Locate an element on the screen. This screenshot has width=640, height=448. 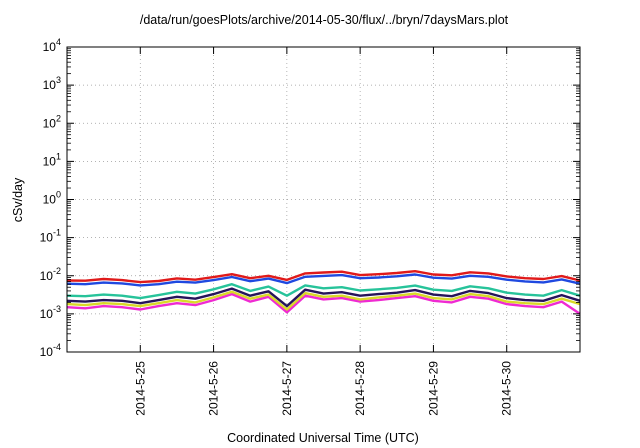
x-tick-label: 2014-5-25 is located at coordinates (140, 388).